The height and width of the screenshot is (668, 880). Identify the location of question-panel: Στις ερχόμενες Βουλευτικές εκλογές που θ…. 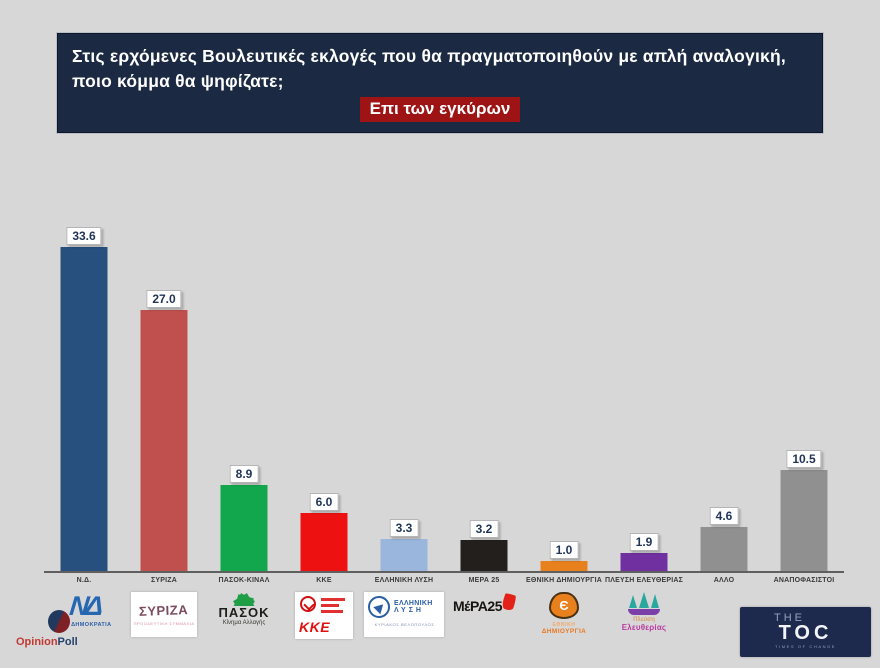
(440, 83).